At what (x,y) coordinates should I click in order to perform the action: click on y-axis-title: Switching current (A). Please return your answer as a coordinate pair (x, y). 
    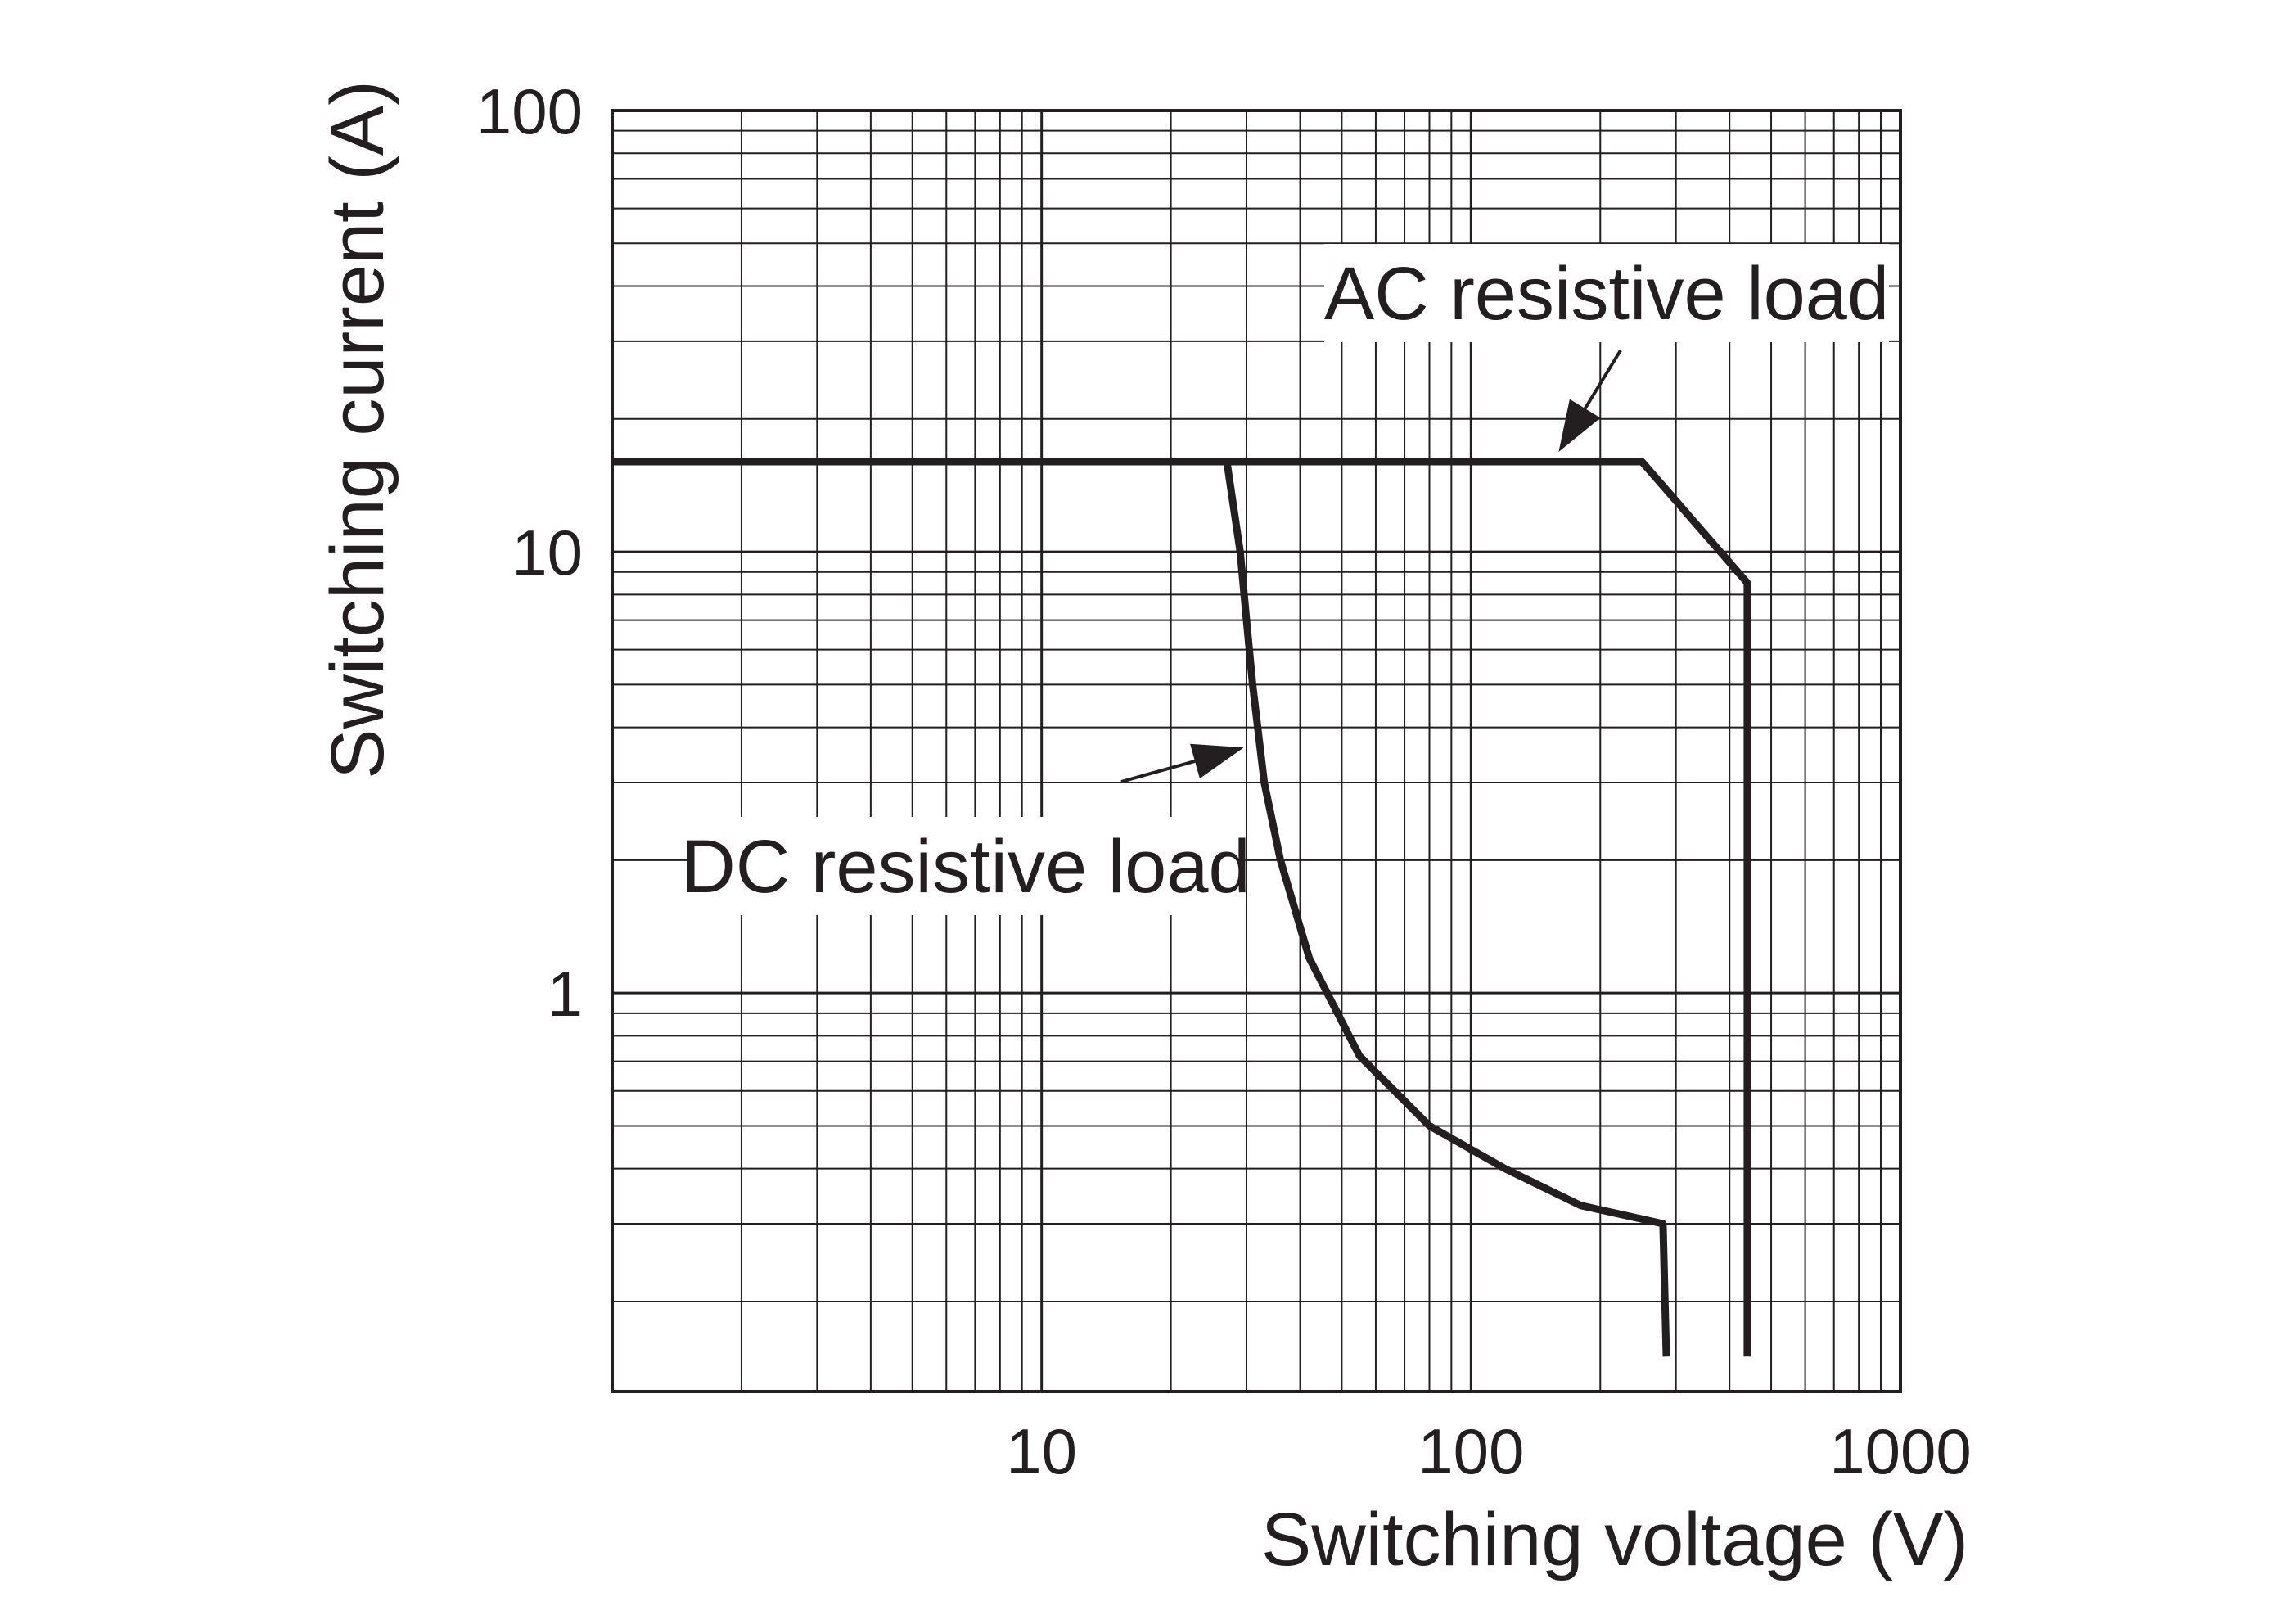
    Looking at the image, I should click on (357, 430).